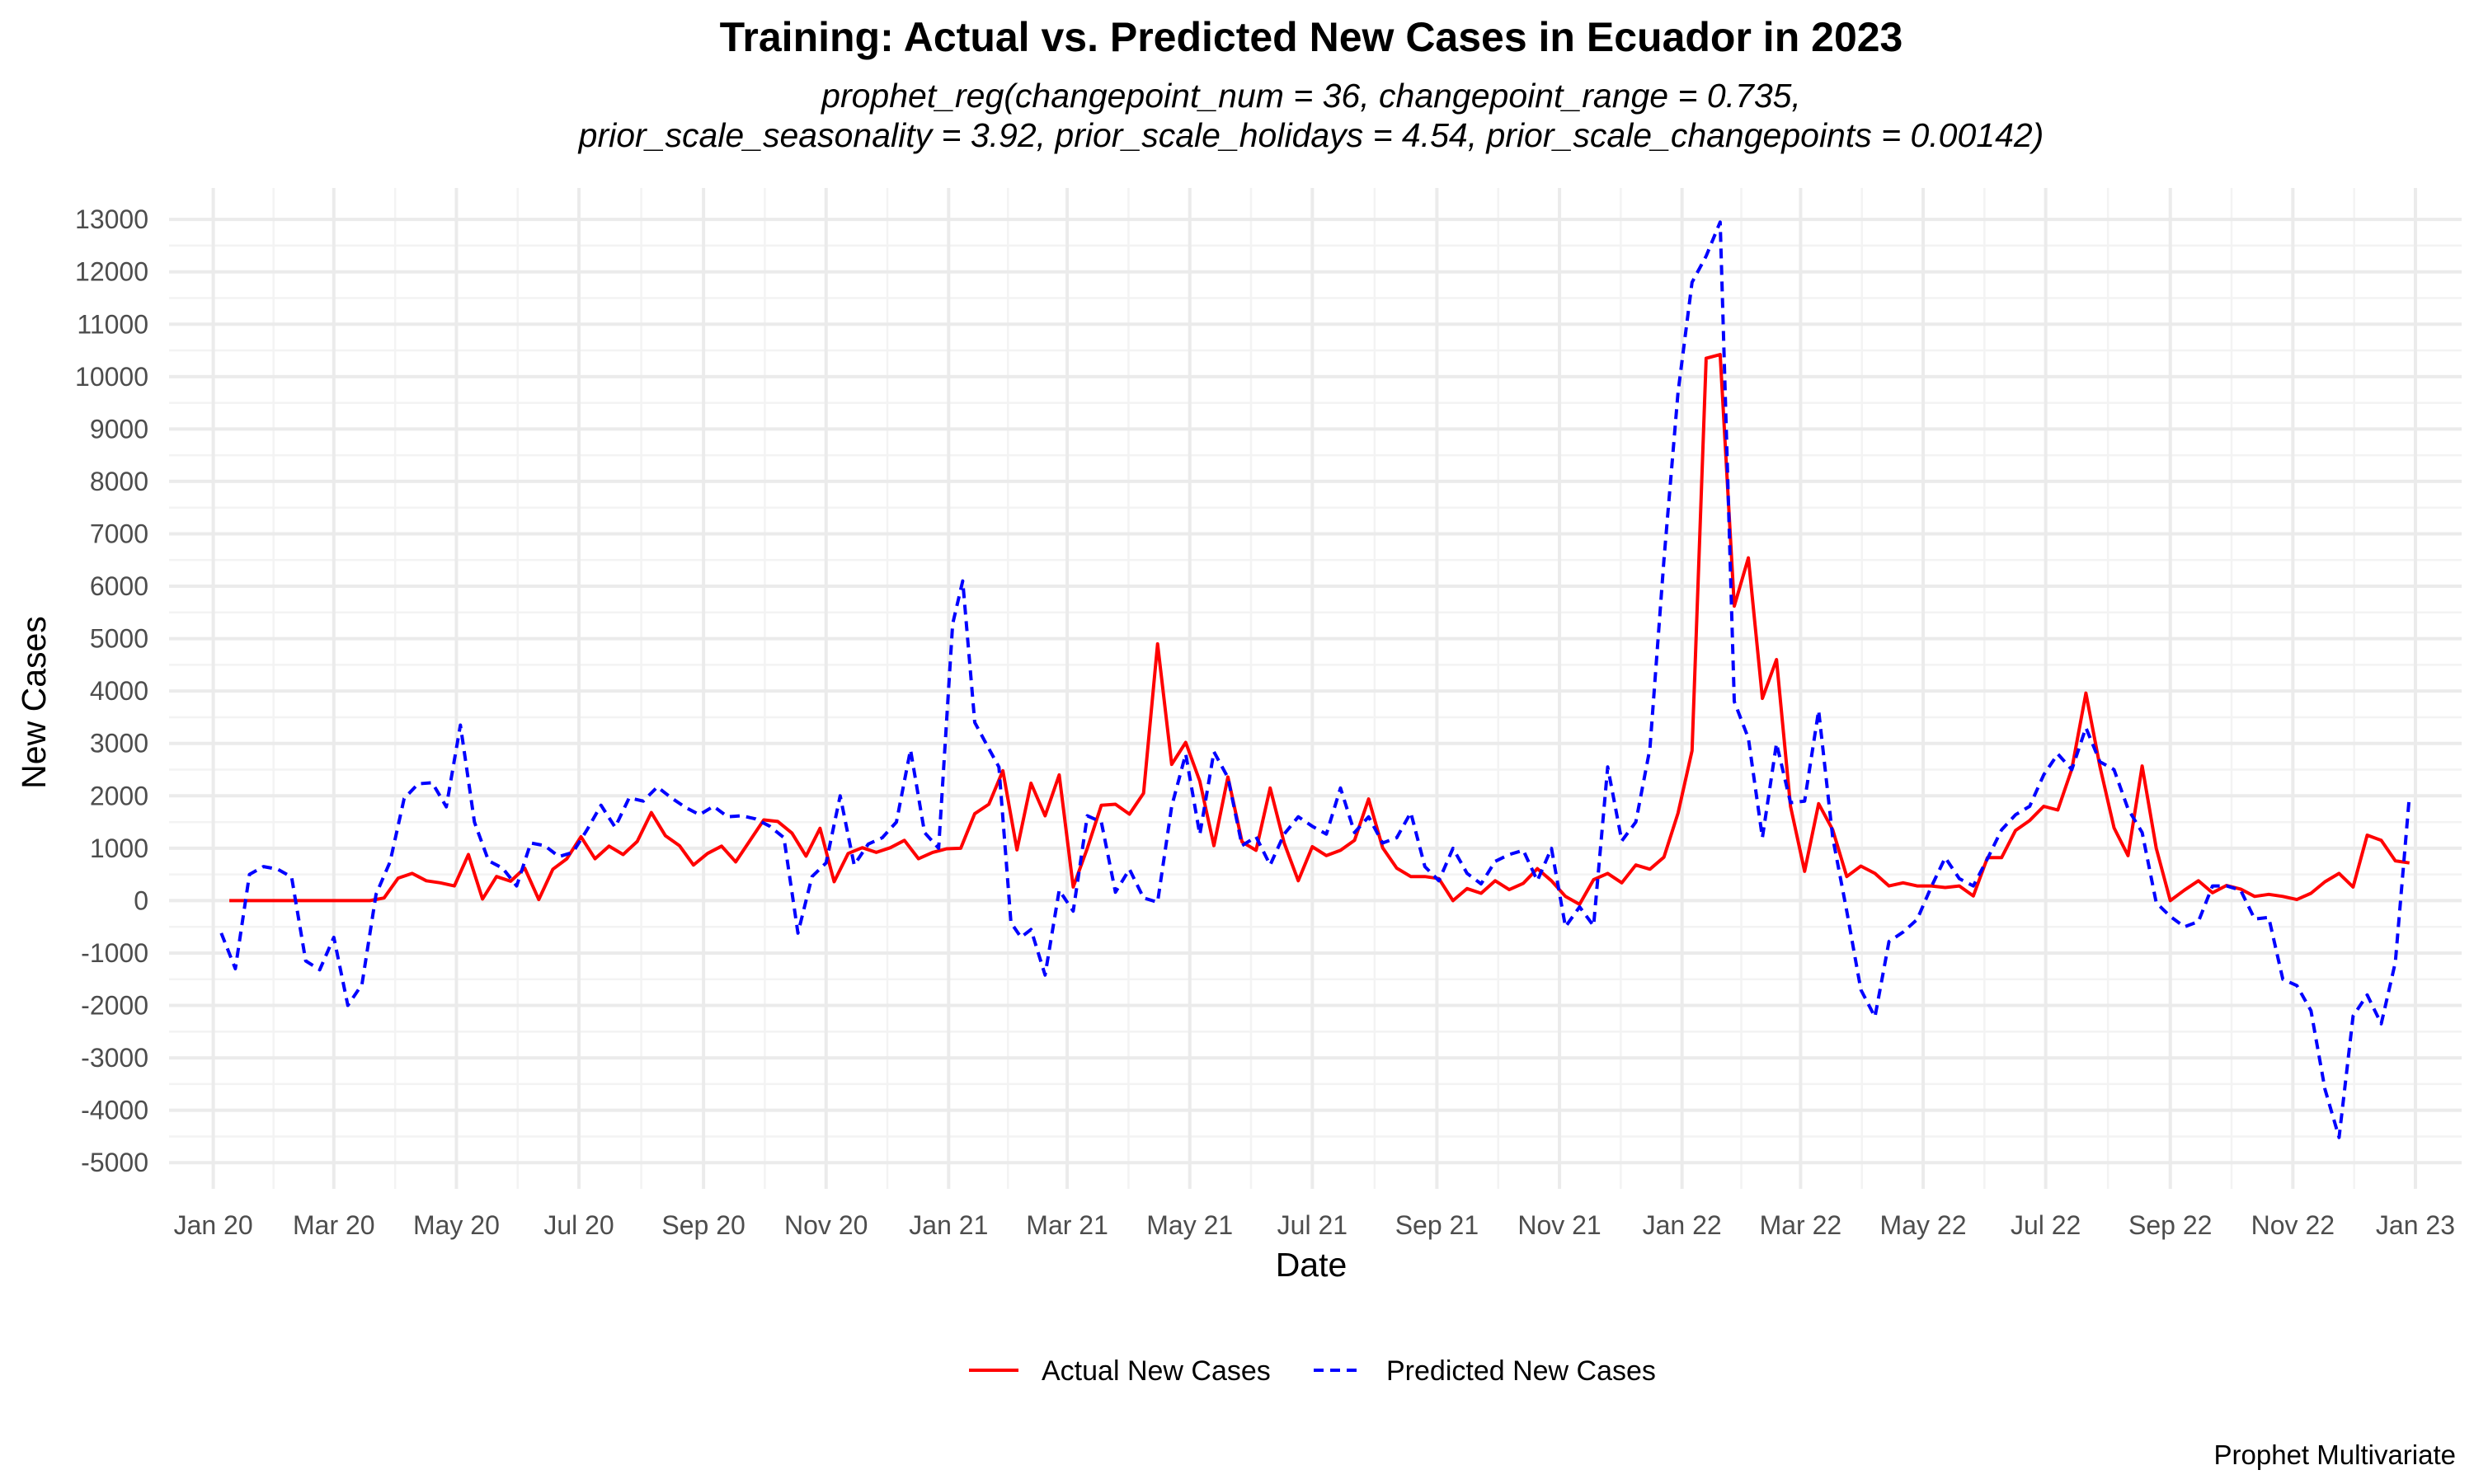 The width and height of the screenshot is (2474, 1484). Describe the element at coordinates (141, 900) in the screenshot. I see `y-tick-label: 0` at that location.